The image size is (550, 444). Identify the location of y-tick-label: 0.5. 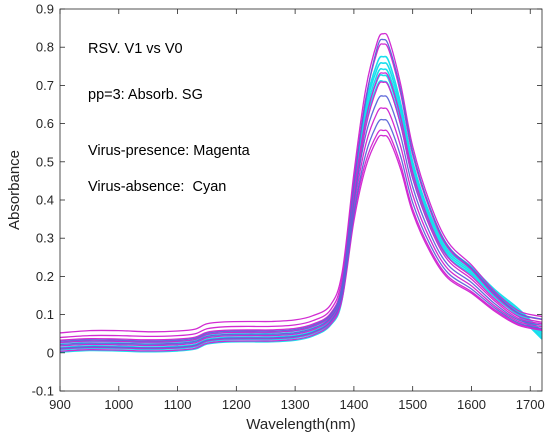
(45, 161).